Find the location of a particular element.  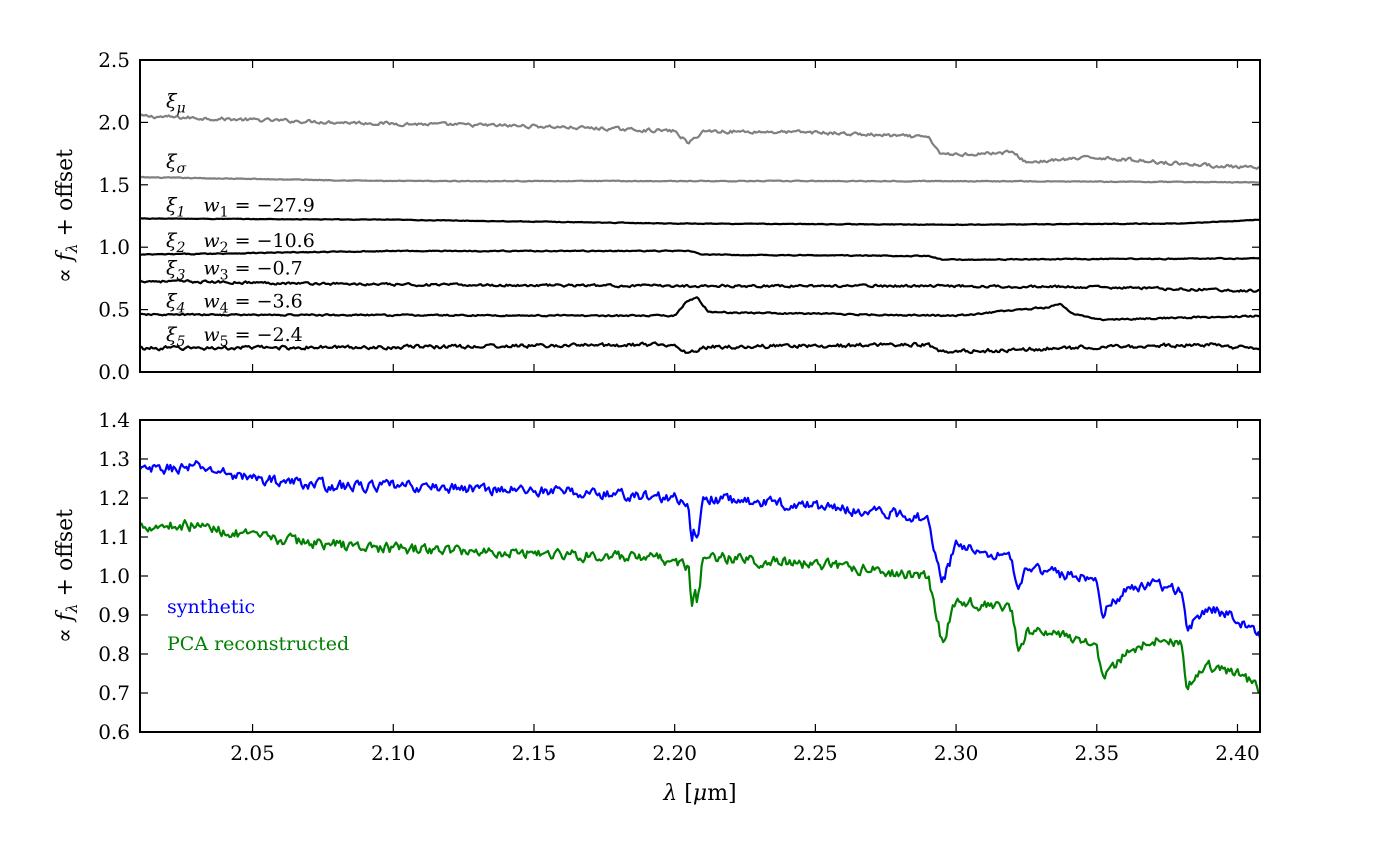

bottom-ylabel: ∝ fλ + offset is located at coordinates (67, 576).